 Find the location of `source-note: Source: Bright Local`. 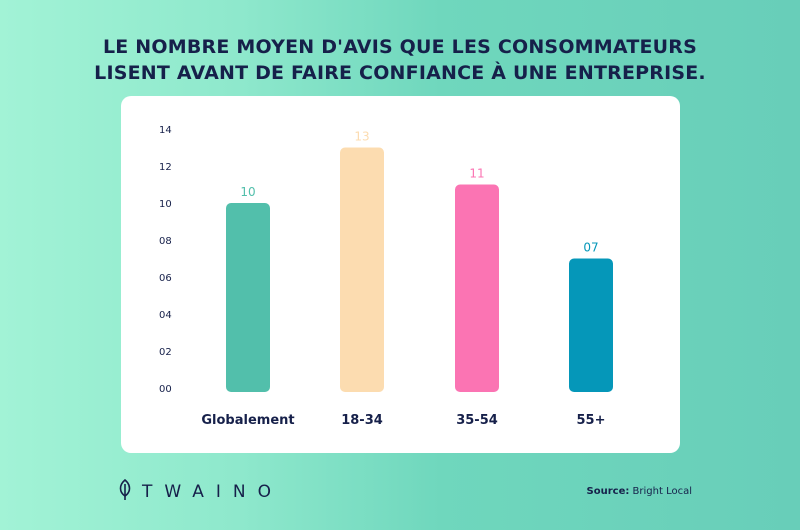

source-note: Source: Bright Local is located at coordinates (639, 491).